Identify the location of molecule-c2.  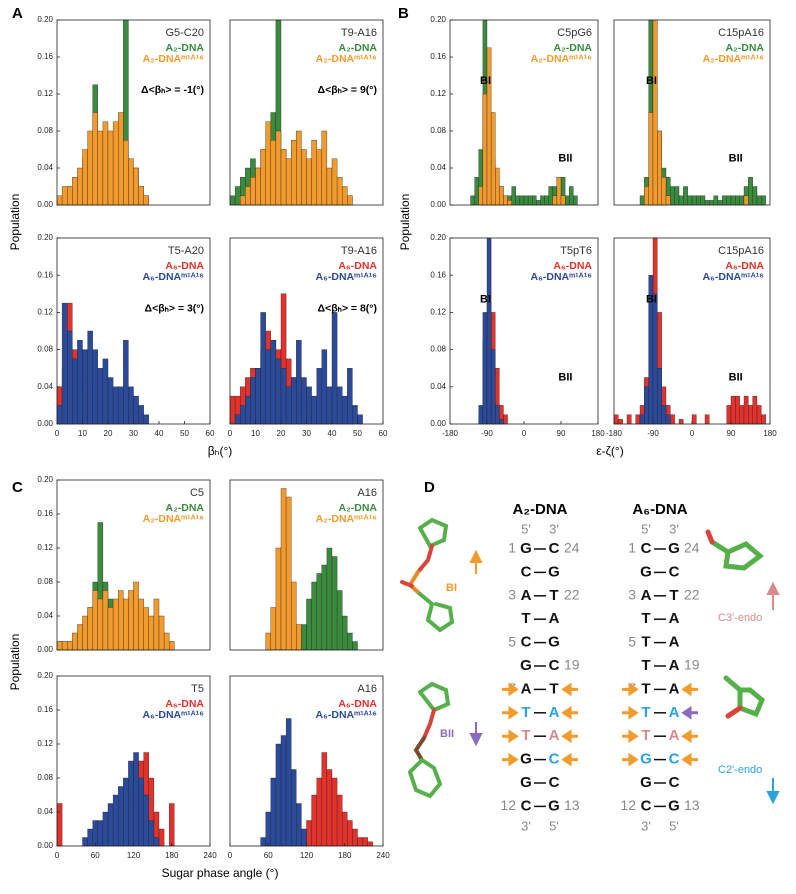
(744, 697).